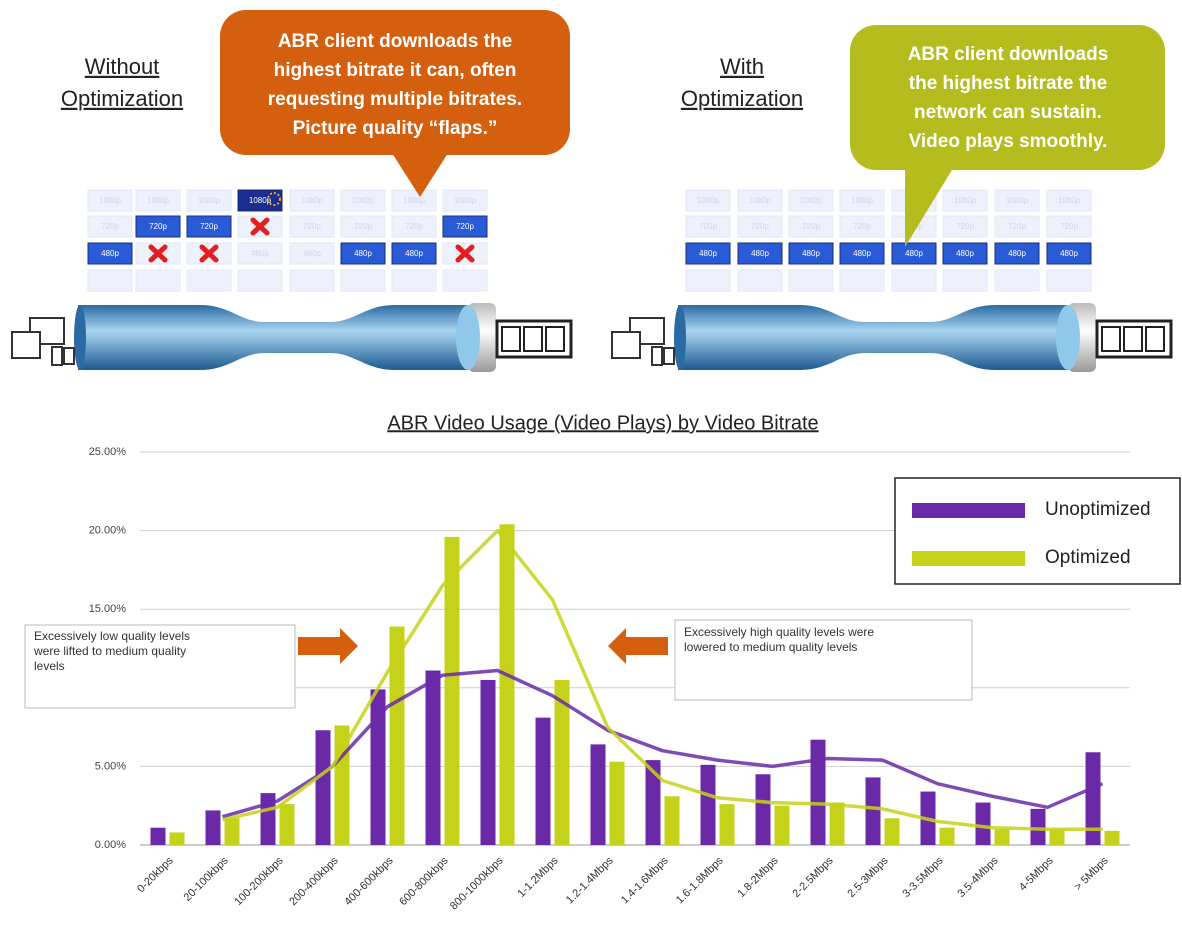  What do you see at coordinates (700, 880) in the screenshot?
I see `x-tick-label: 1.6-1.8Mbps` at bounding box center [700, 880].